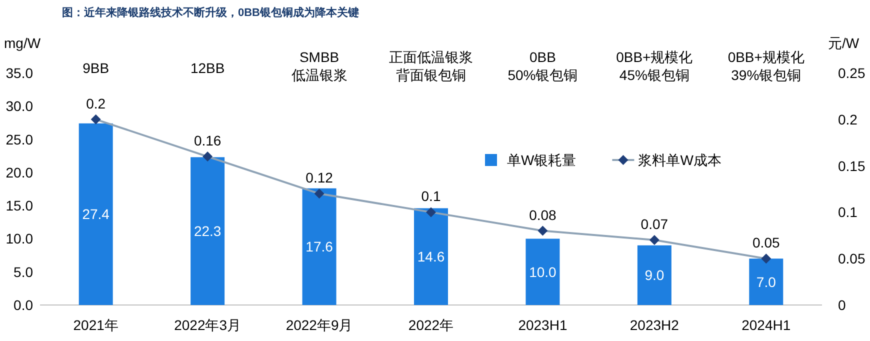  I want to click on data-label: 27.4, so click(96, 214).